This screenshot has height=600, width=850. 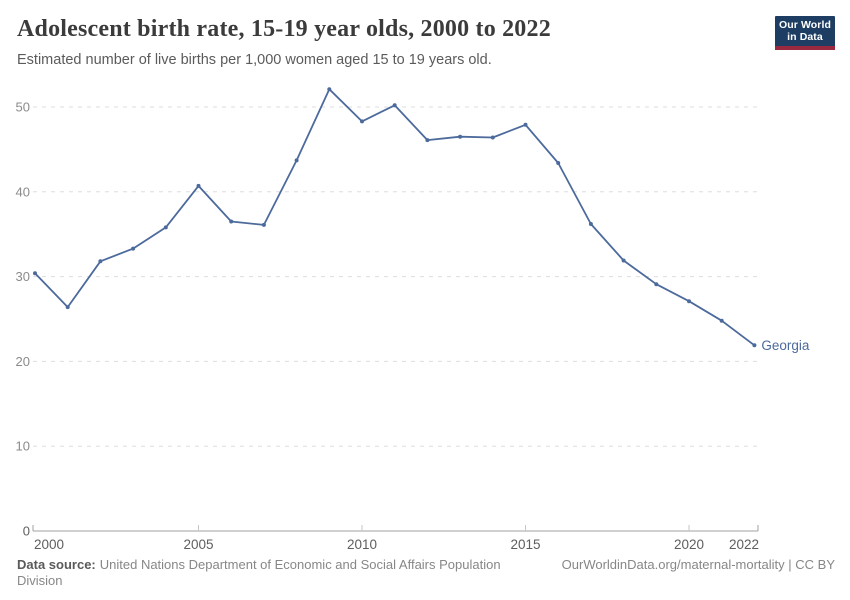 I want to click on owid-logo-box: Our World in Data, so click(x=805, y=31).